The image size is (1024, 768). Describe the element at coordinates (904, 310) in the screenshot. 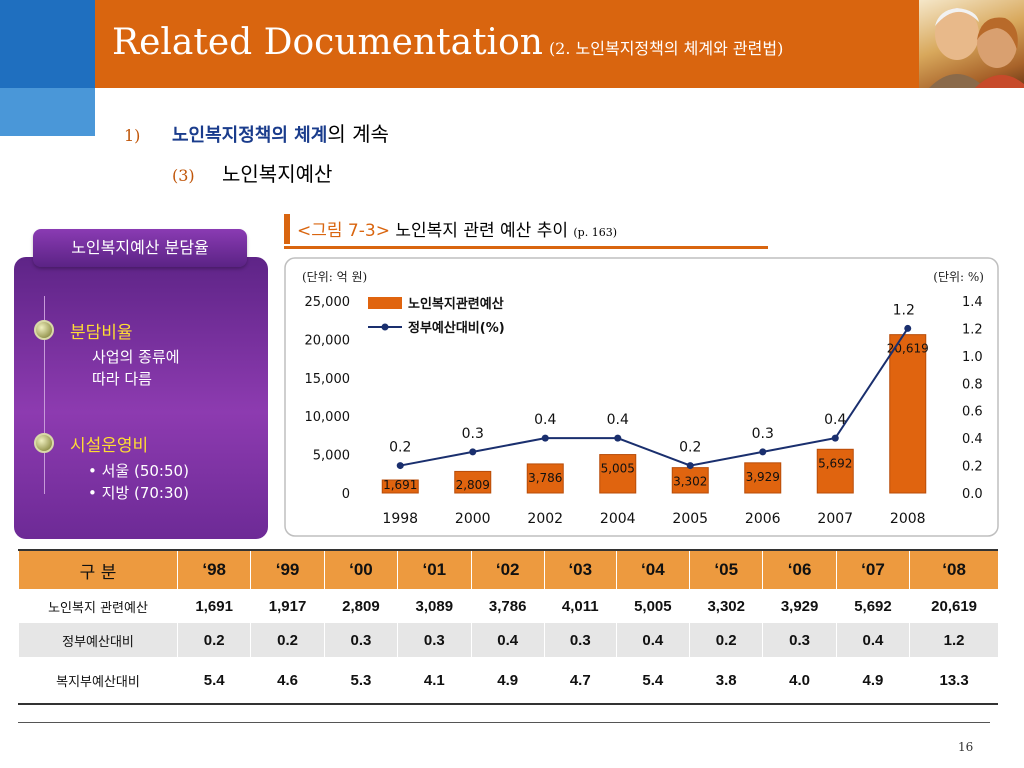

I see `chart-line-label: 1.2` at that location.